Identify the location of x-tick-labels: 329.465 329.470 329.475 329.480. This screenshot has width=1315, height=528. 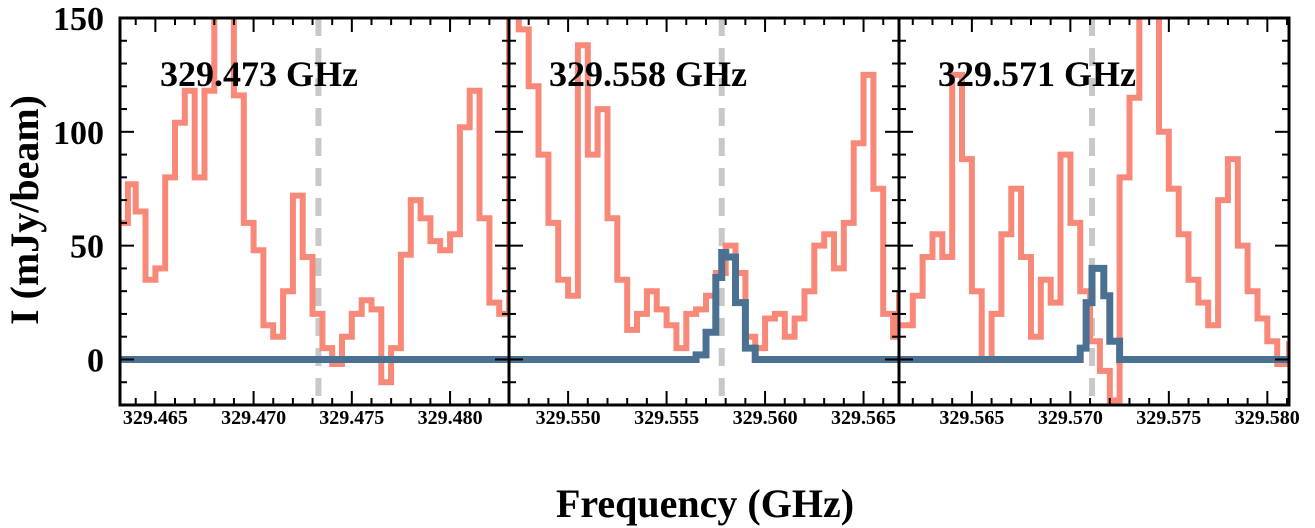
(303, 418).